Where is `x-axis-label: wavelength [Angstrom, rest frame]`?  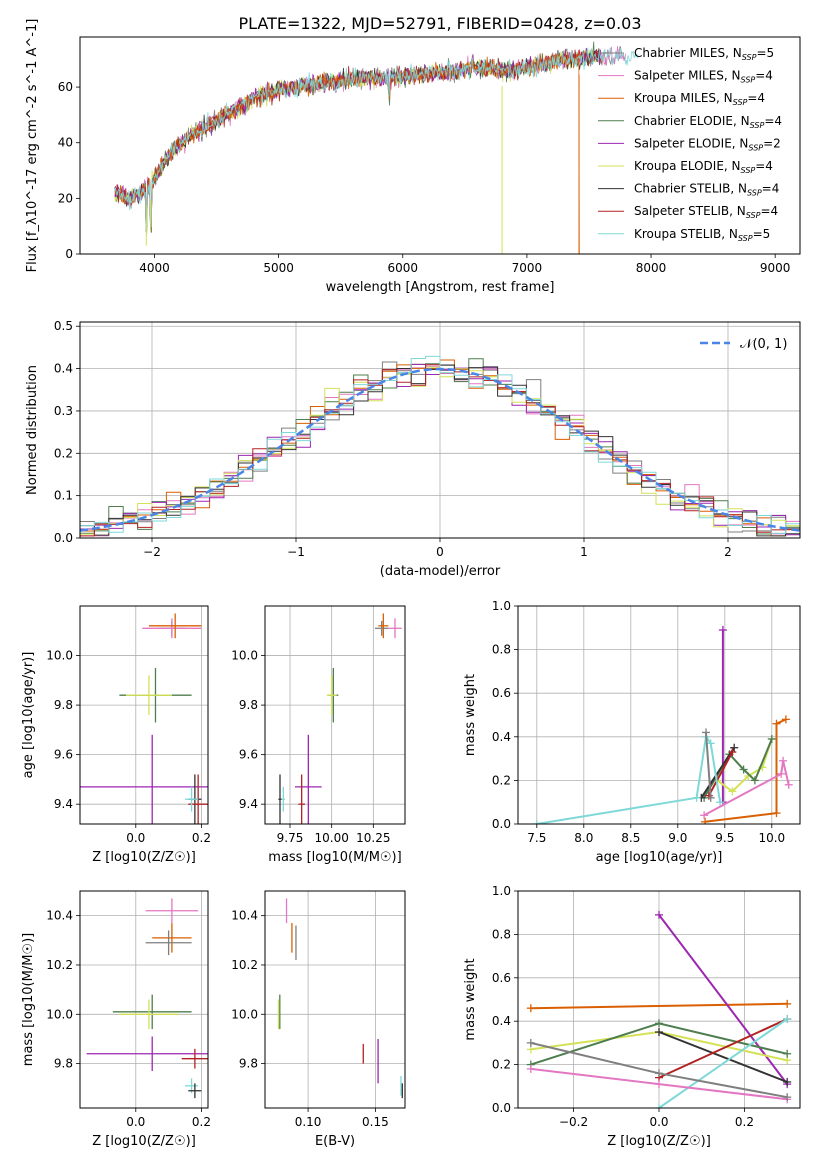 x-axis-label: wavelength [Angstrom, rest frame] is located at coordinates (440, 287).